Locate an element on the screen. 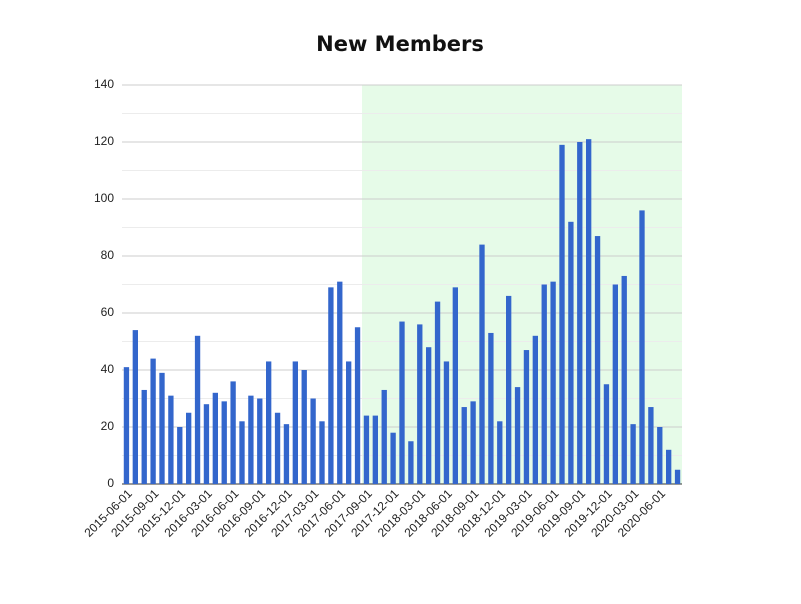 Image resolution: width=801 pixels, height=604 pixels. y-tick-label: 80 is located at coordinates (108, 255).